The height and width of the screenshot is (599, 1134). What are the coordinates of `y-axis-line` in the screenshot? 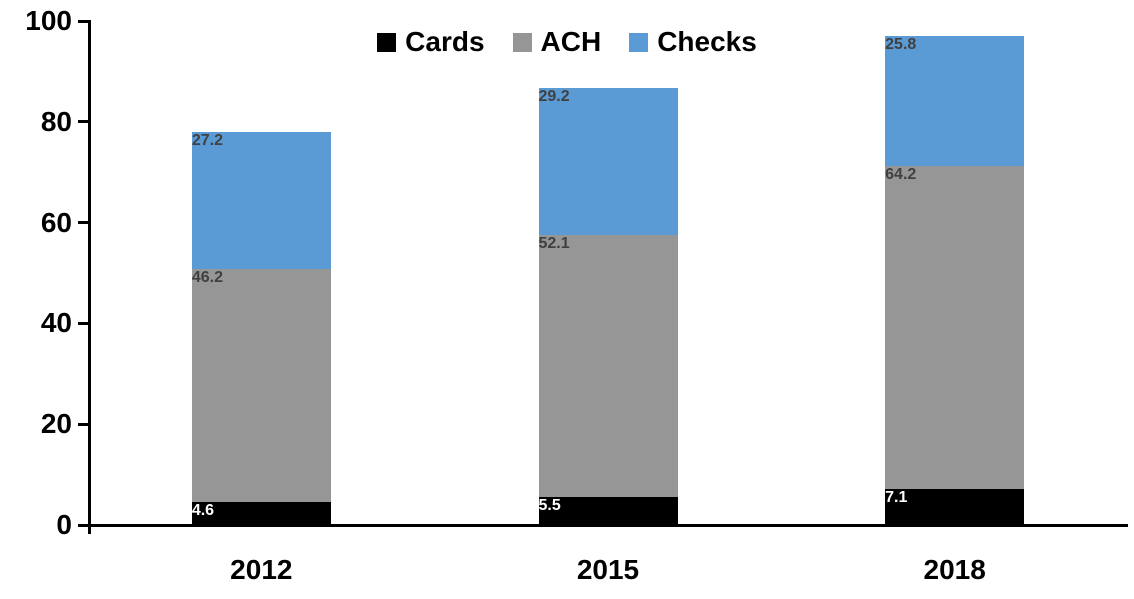 It's located at (89, 277).